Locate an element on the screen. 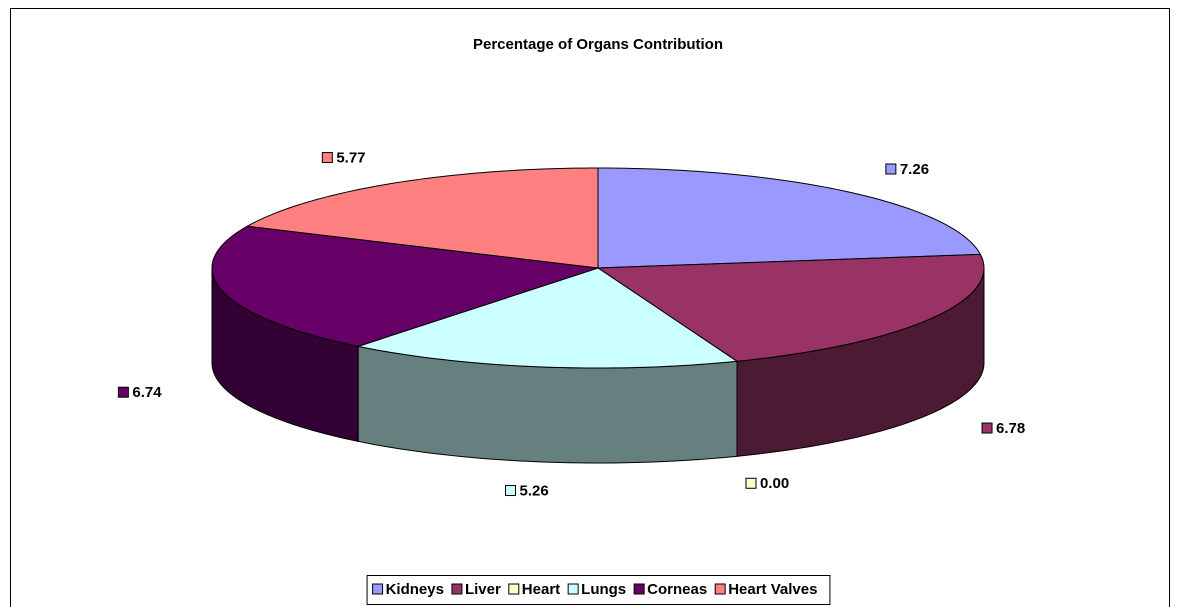  legend-label: Liver is located at coordinates (483, 589).